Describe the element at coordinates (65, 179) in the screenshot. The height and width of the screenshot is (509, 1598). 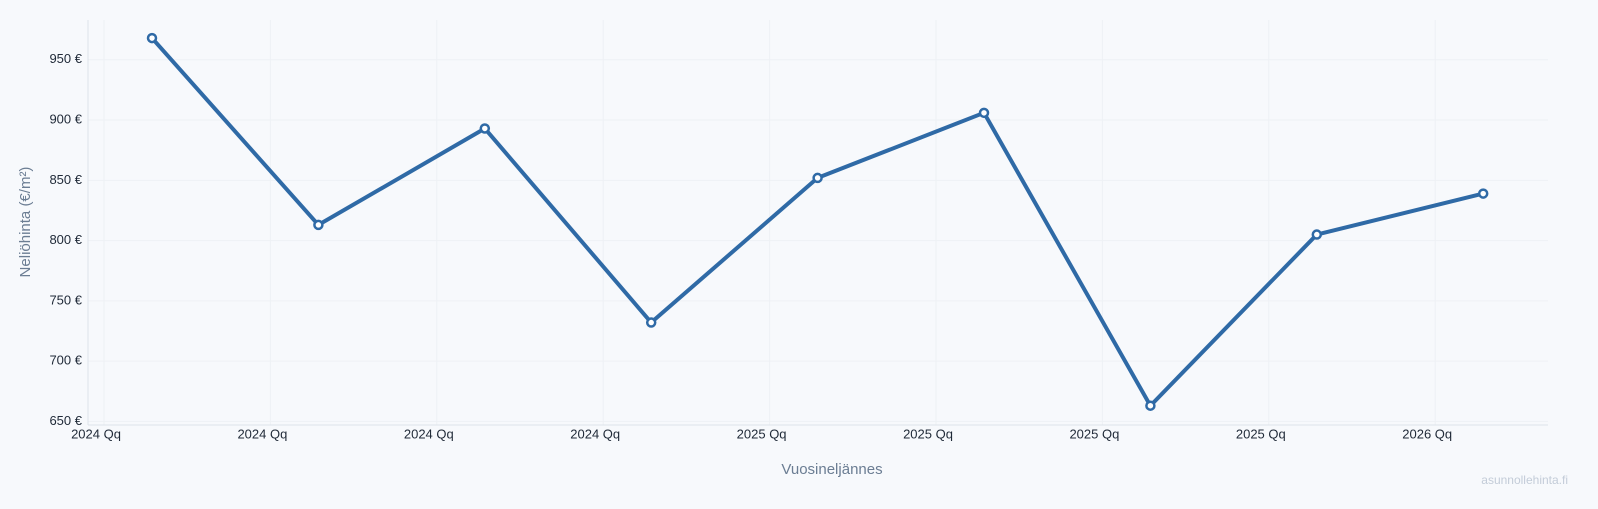
I see `y-tick-label: 850 €` at that location.